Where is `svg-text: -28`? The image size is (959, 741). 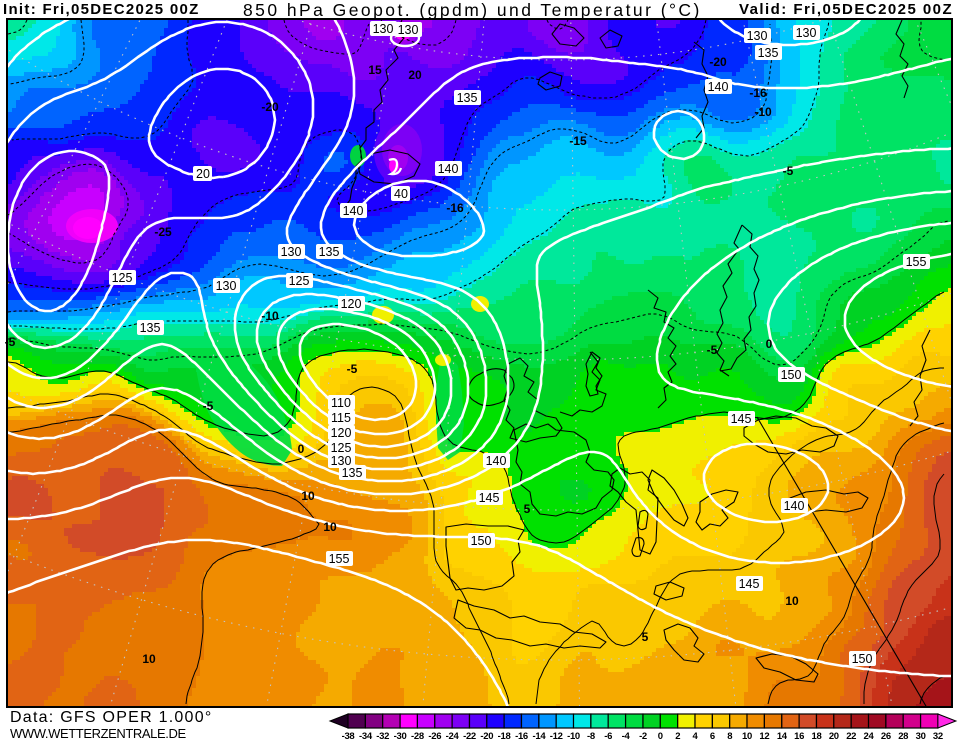
svg-text: -28 is located at coordinates (417, 736).